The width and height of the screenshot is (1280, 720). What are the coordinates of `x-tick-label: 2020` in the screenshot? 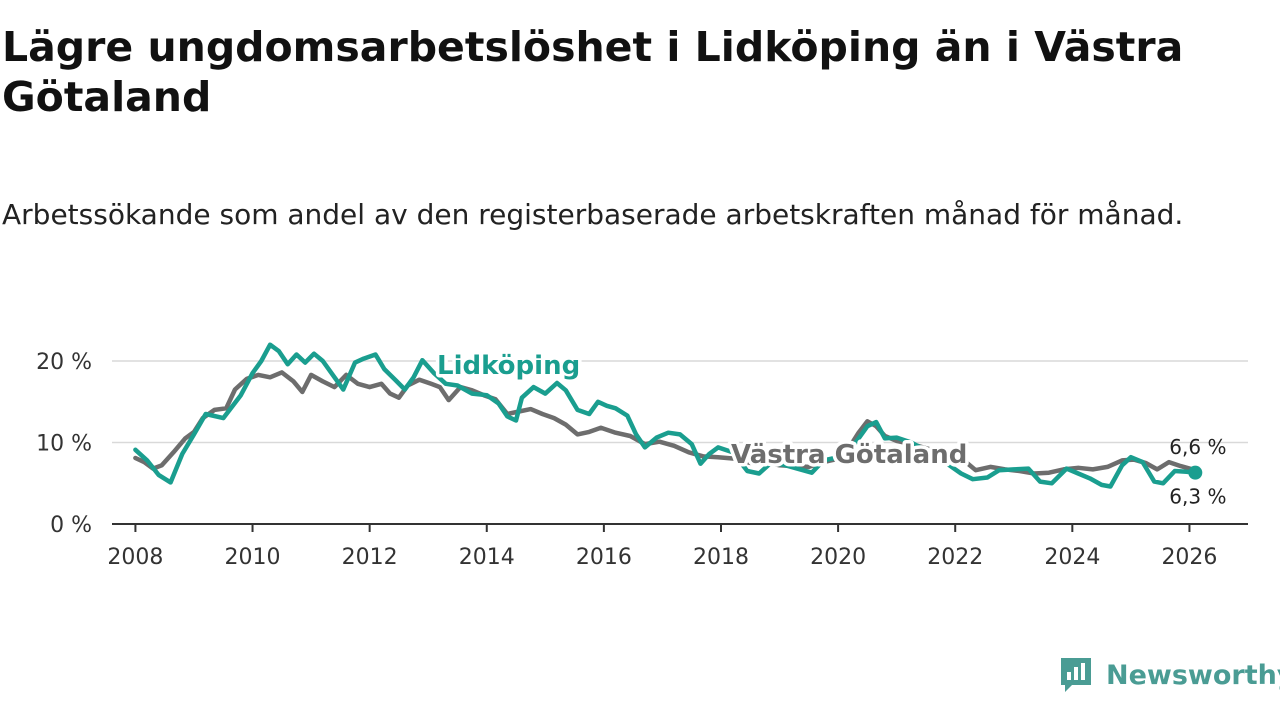 It's located at (838, 557).